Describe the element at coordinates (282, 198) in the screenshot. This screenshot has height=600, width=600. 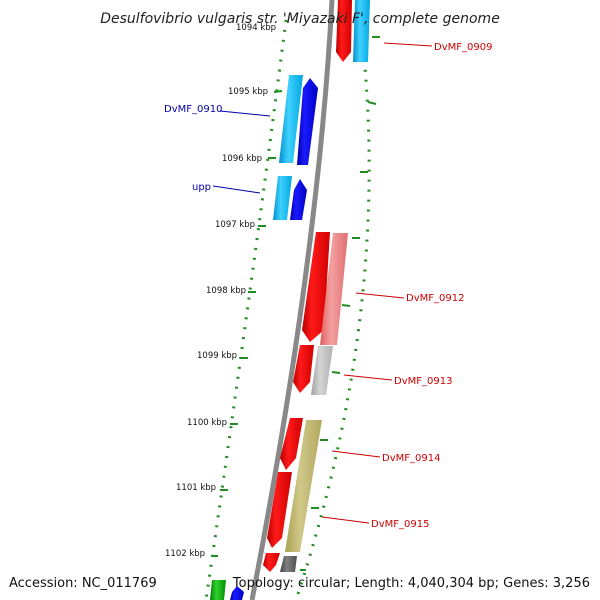
I see `gene-upp-gene` at that location.